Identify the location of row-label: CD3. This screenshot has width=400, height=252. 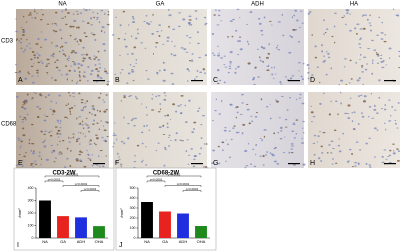
(7, 42).